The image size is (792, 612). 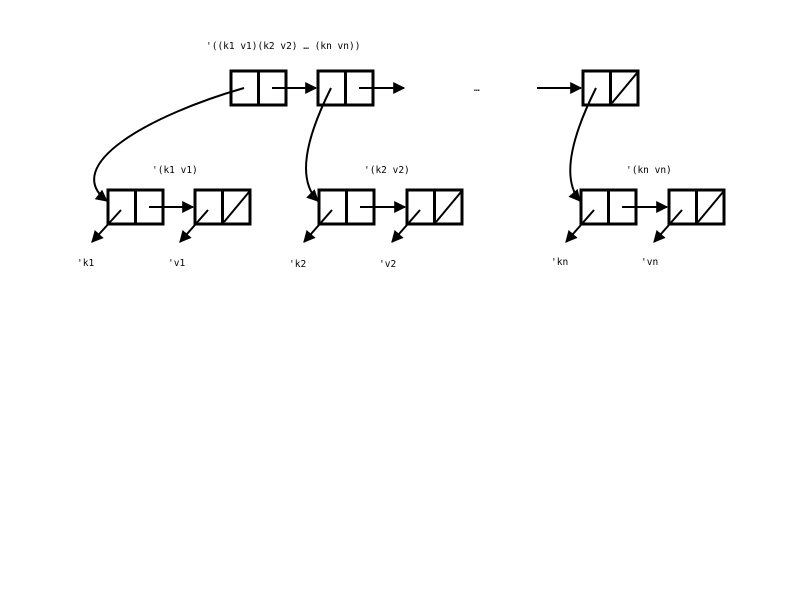 What do you see at coordinates (194, 226) in the screenshot?
I see `sublist-1-value-arrow` at bounding box center [194, 226].